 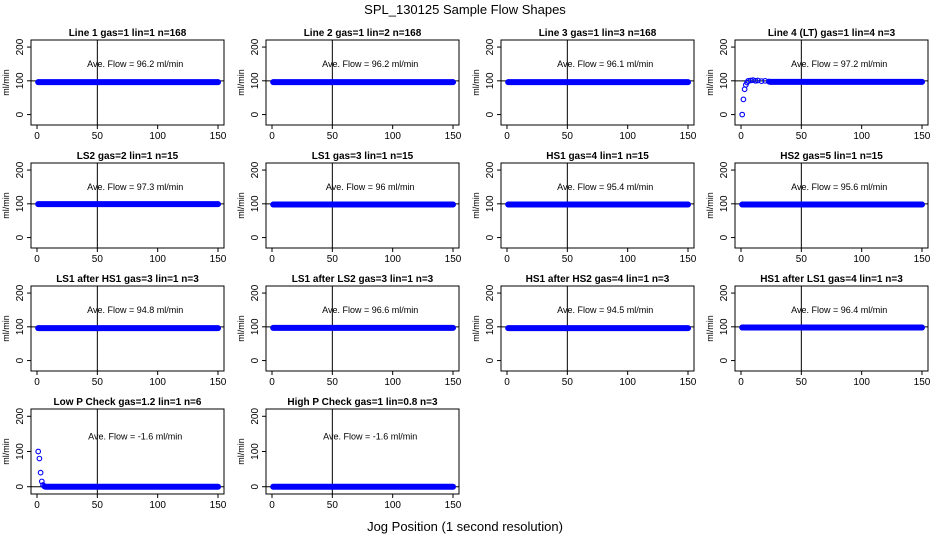 What do you see at coordinates (605, 187) in the screenshot?
I see `average-flow-annotation: Ave. Flow = 95.4 ml/min` at bounding box center [605, 187].